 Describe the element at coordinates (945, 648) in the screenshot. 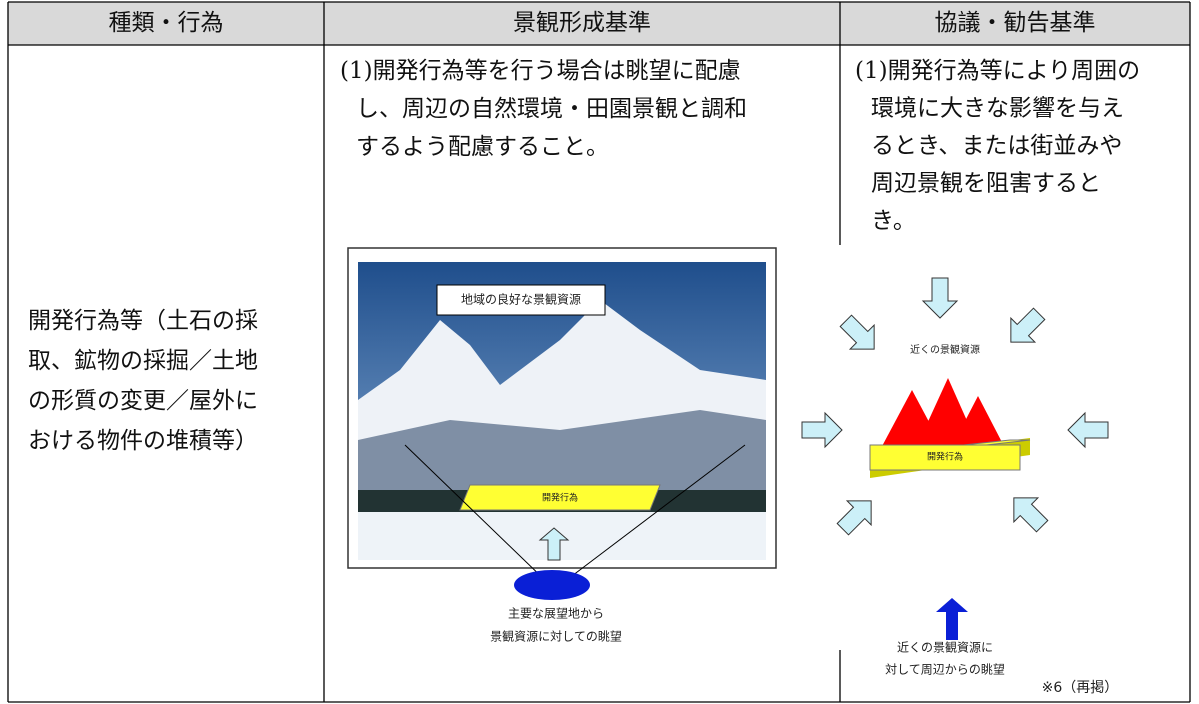

I see `figure-caption: 近くの景観資源に` at that location.